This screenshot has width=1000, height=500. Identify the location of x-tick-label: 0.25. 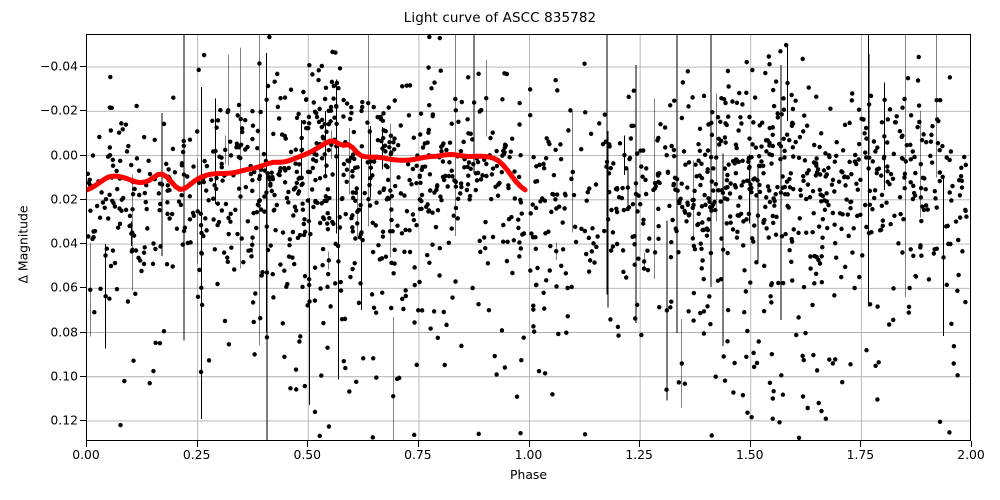
(196, 454).